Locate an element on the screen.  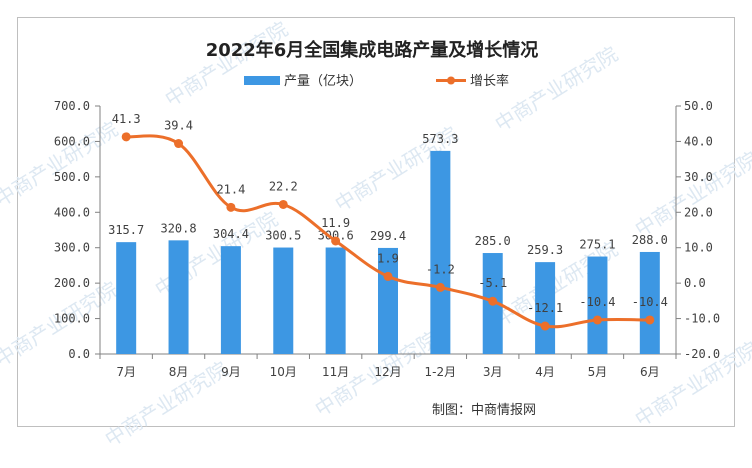
legend-line-marker is located at coordinates (451, 80).